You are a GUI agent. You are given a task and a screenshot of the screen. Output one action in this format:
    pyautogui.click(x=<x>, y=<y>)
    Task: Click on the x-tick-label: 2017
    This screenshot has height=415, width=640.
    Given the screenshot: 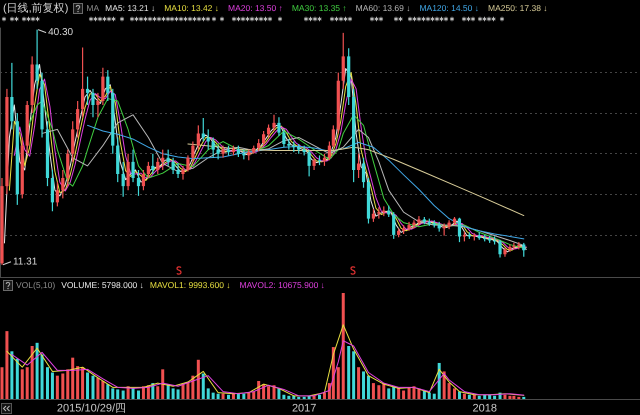 What is the action you would take?
    pyautogui.click(x=304, y=408)
    